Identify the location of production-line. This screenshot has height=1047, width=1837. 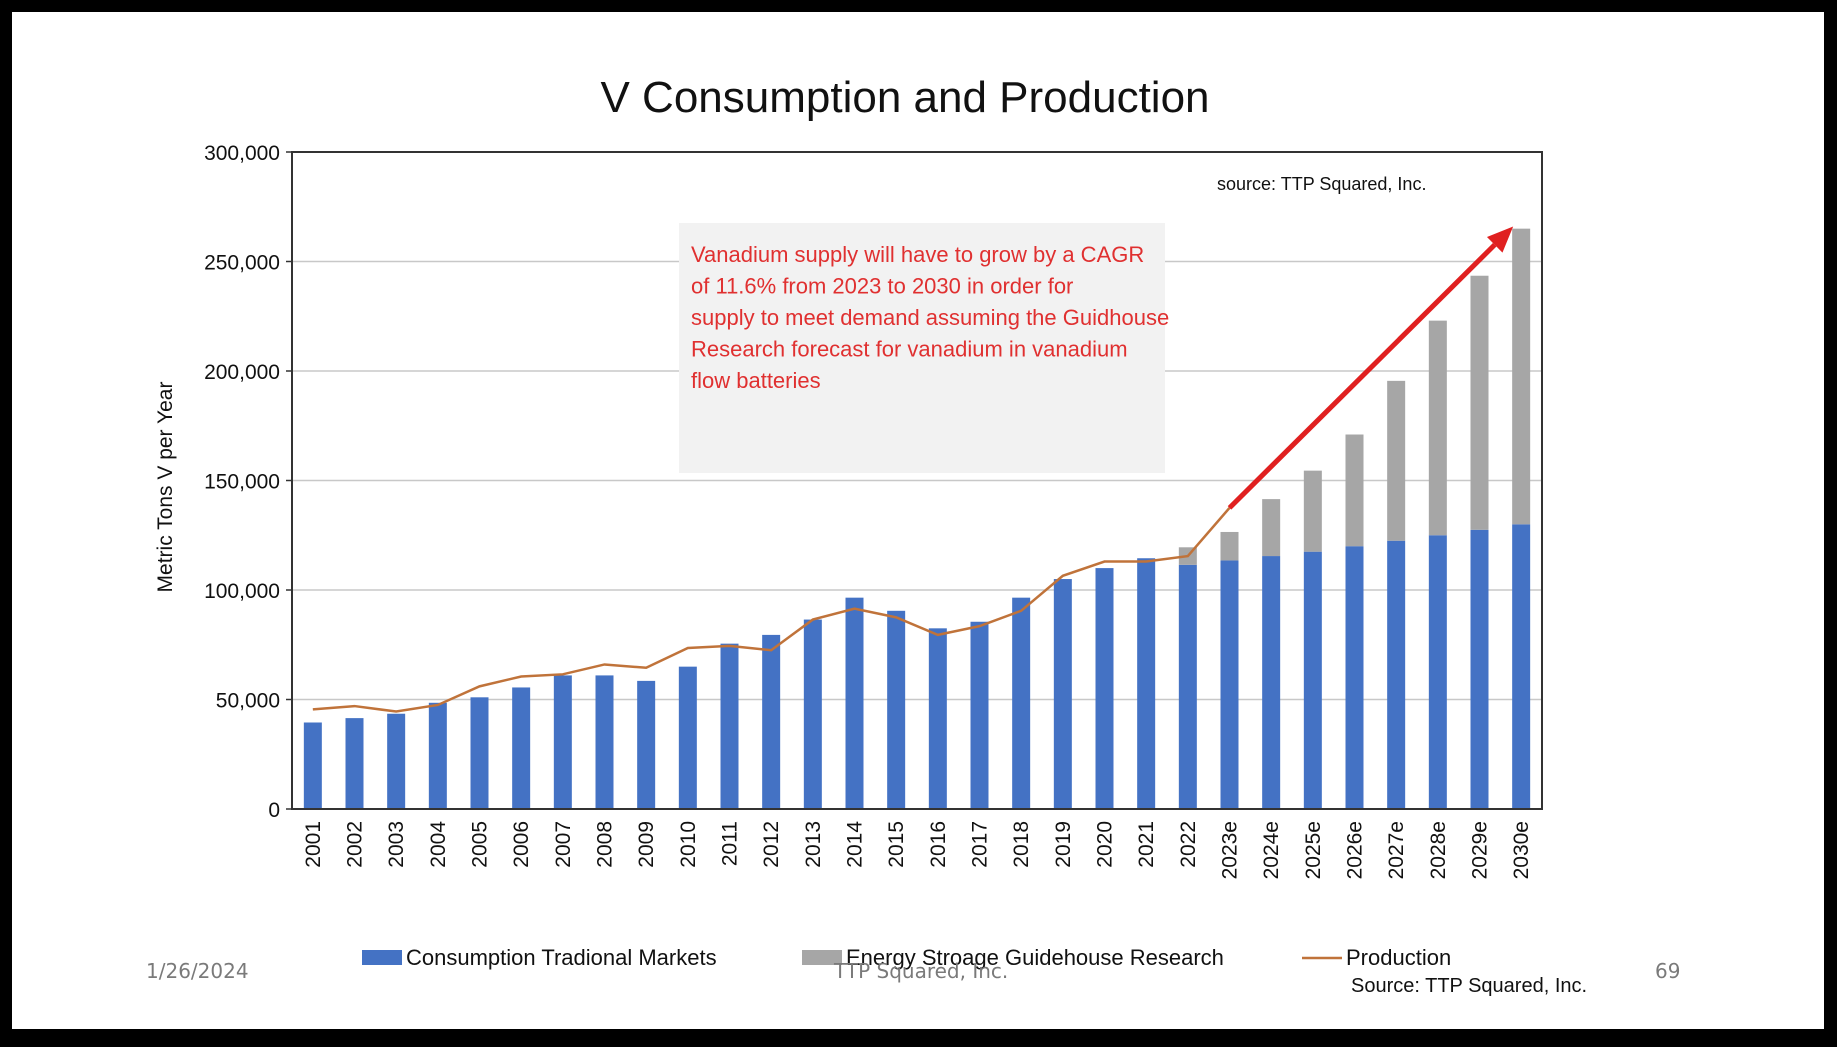
(771, 610).